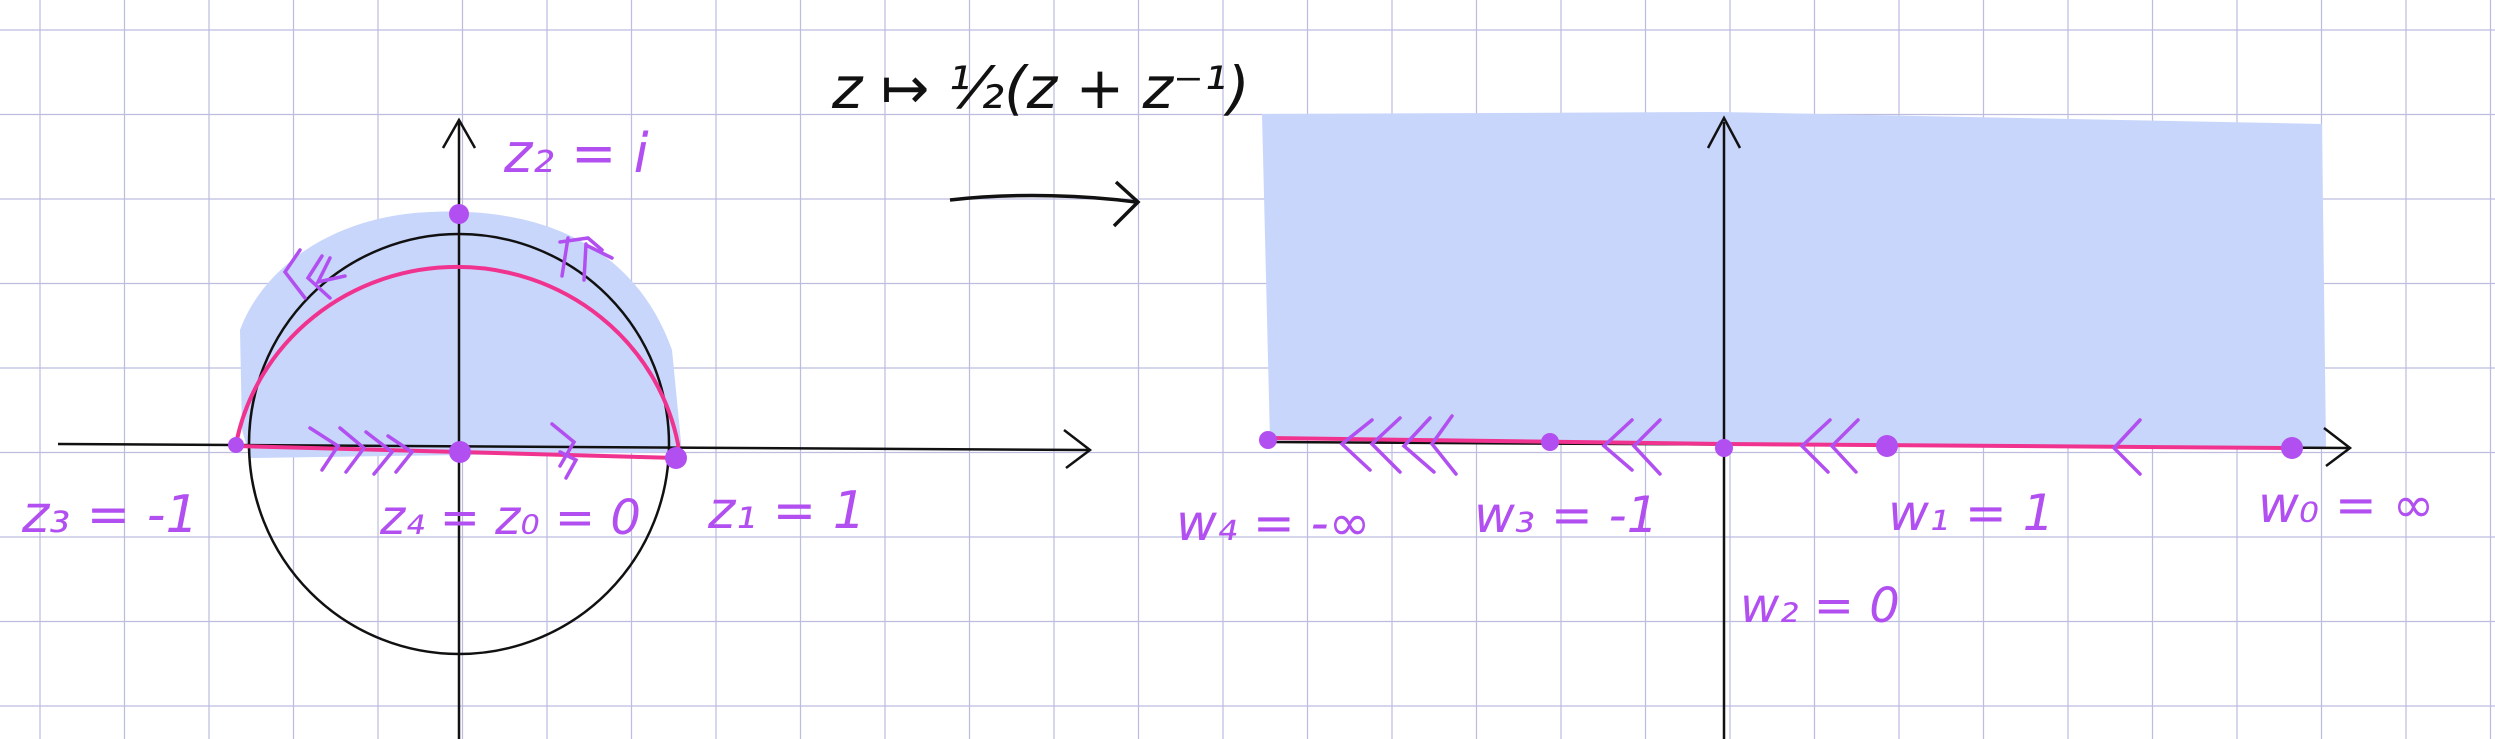 The height and width of the screenshot is (739, 2495). What do you see at coordinates (1724, 448) in the screenshot?
I see `point-w2` at bounding box center [1724, 448].